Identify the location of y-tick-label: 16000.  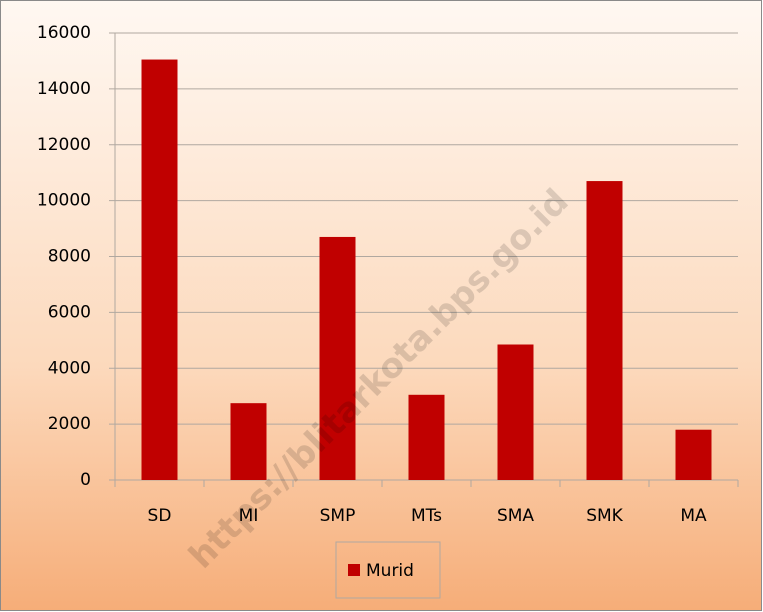
(64, 33).